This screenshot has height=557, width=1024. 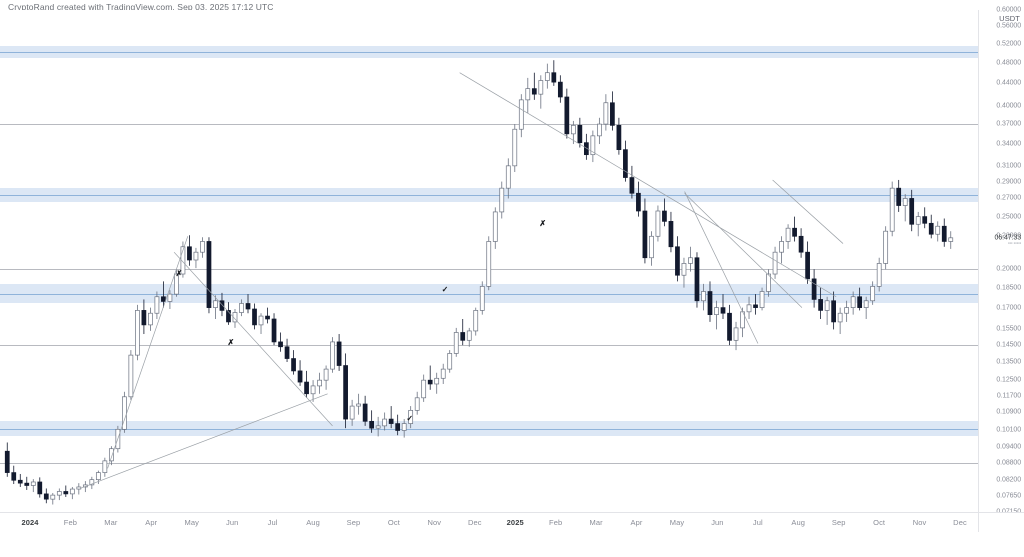 What do you see at coordinates (1008, 463) in the screenshot?
I see `price-axis-label: 0.08800` at bounding box center [1008, 463].